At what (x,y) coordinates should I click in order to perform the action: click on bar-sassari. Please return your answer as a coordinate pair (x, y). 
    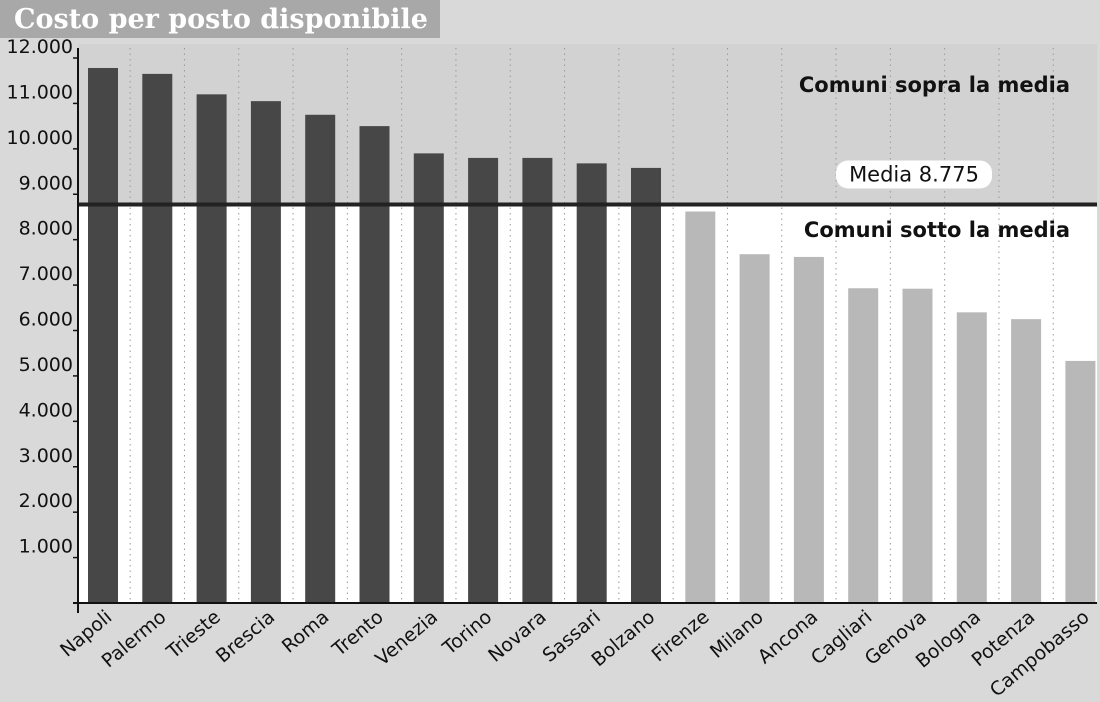
    Looking at the image, I should click on (591, 383).